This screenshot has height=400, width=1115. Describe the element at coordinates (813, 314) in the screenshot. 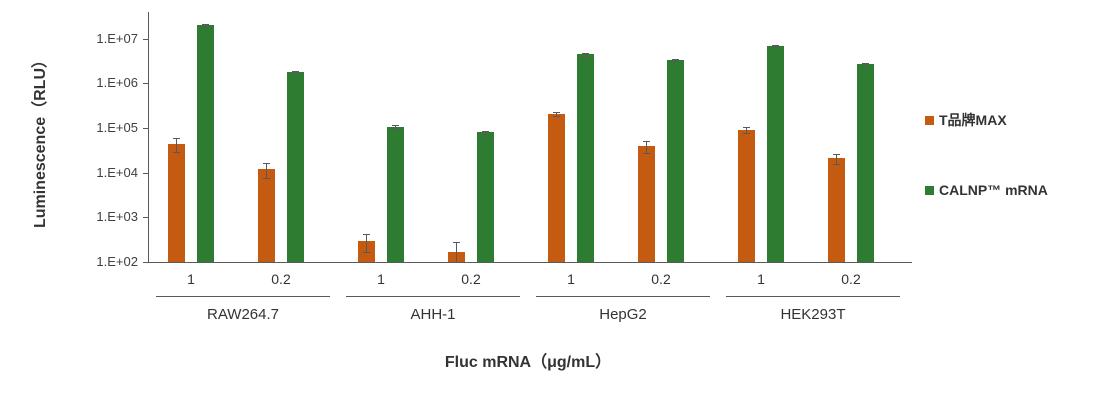

I see `group-label: HEK293T` at that location.